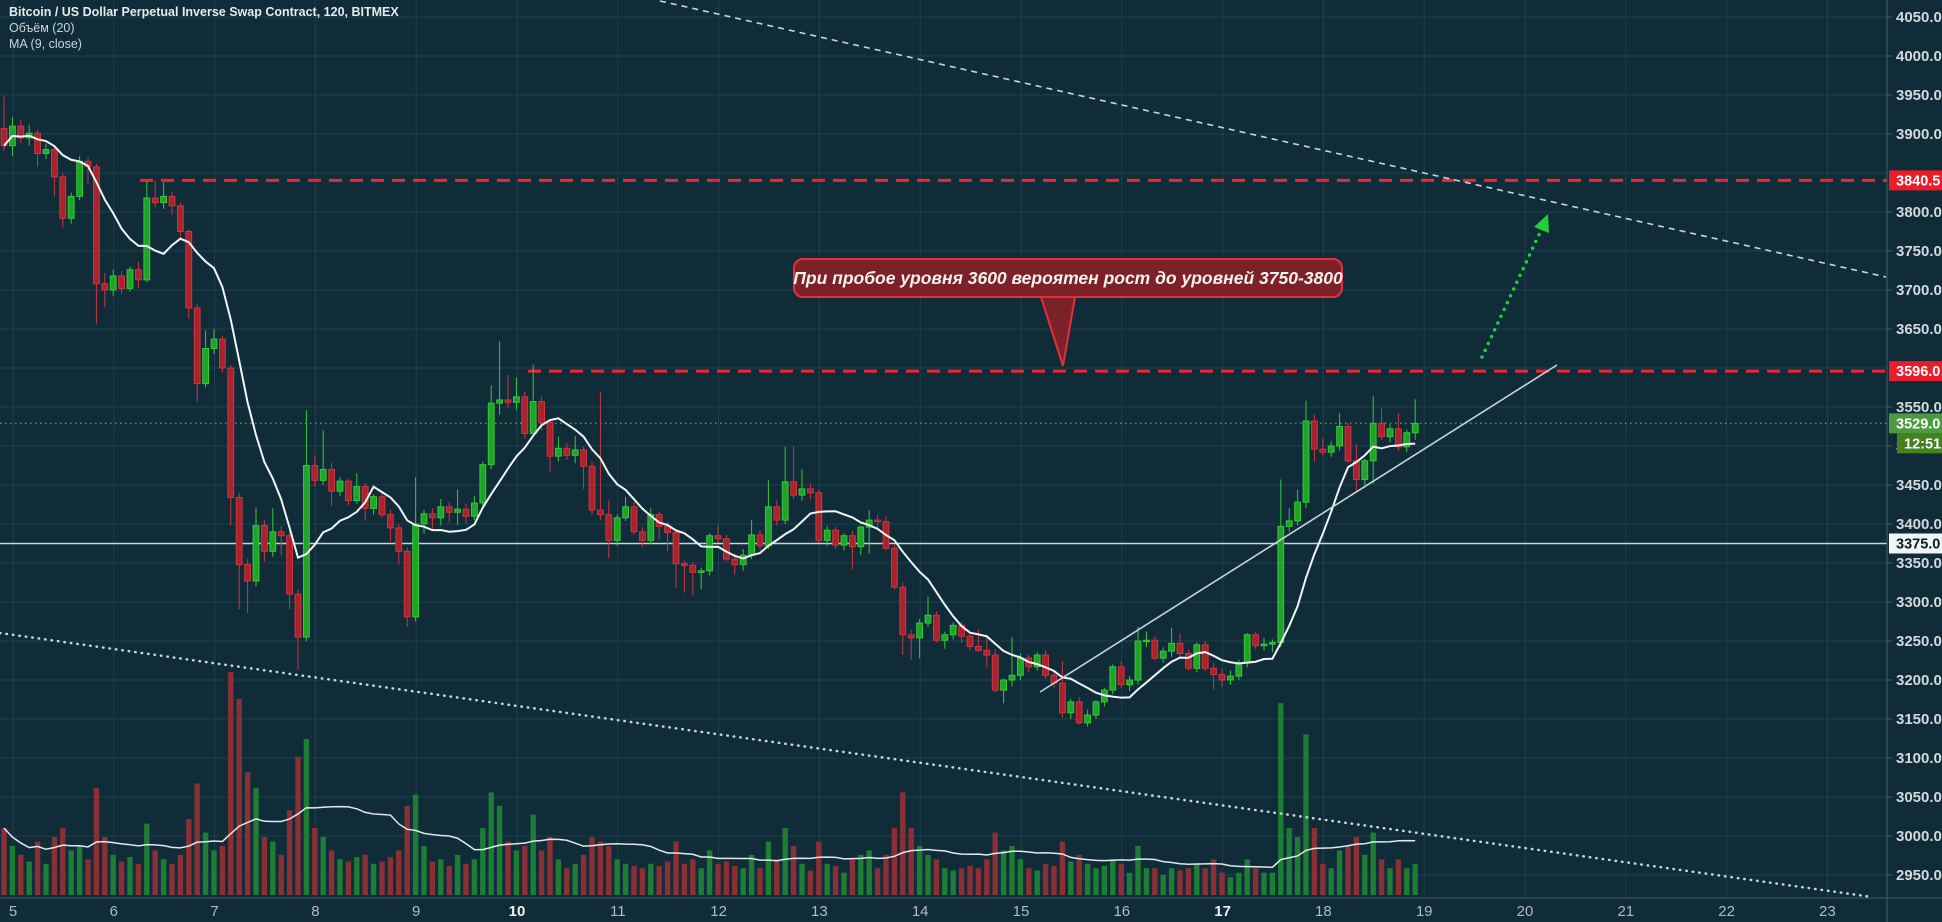  What do you see at coordinates (1919, 875) in the screenshot?
I see `price-tick-label: 2950.0` at bounding box center [1919, 875].